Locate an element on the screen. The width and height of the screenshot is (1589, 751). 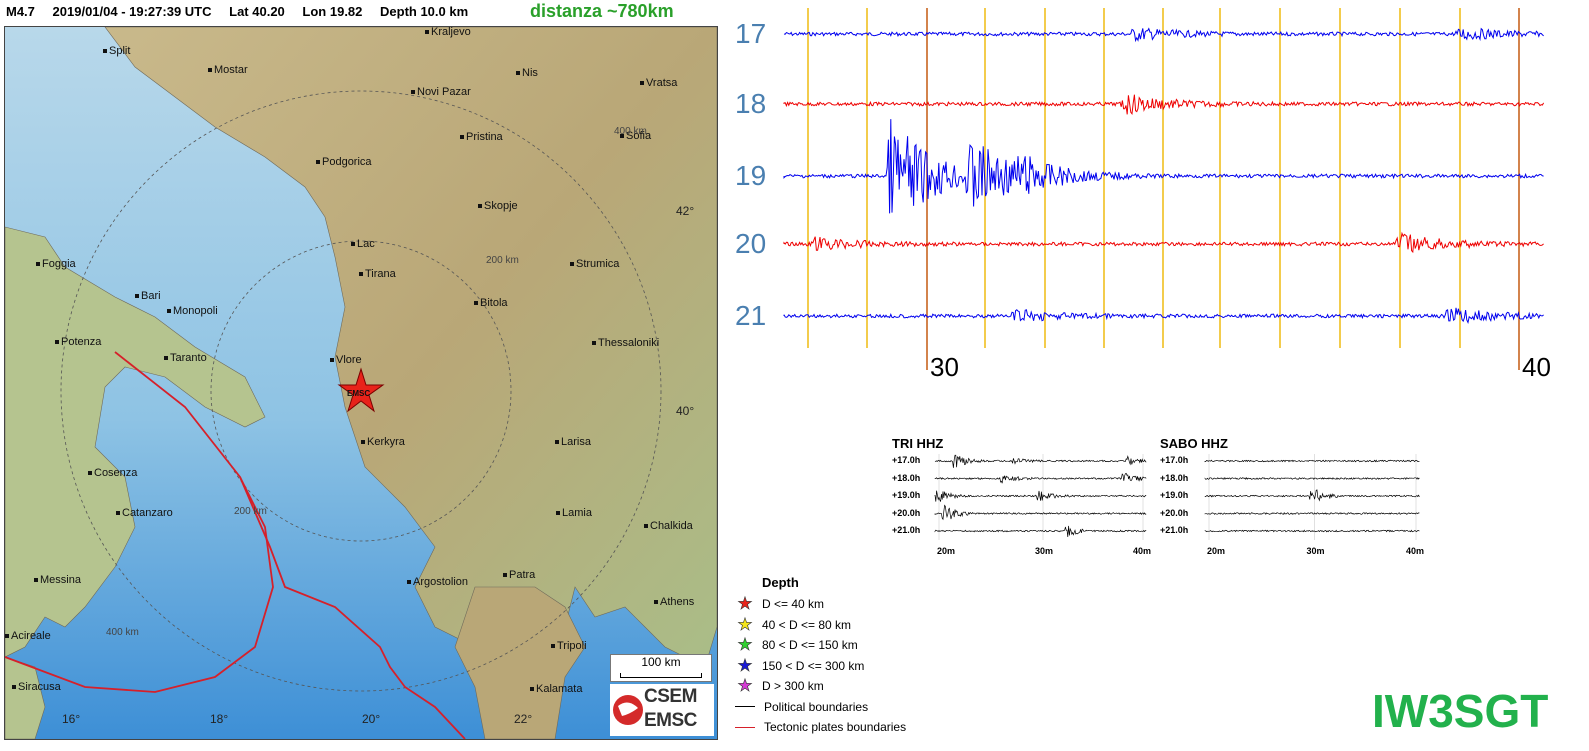
city-larisa: Larisa is located at coordinates (573, 442).